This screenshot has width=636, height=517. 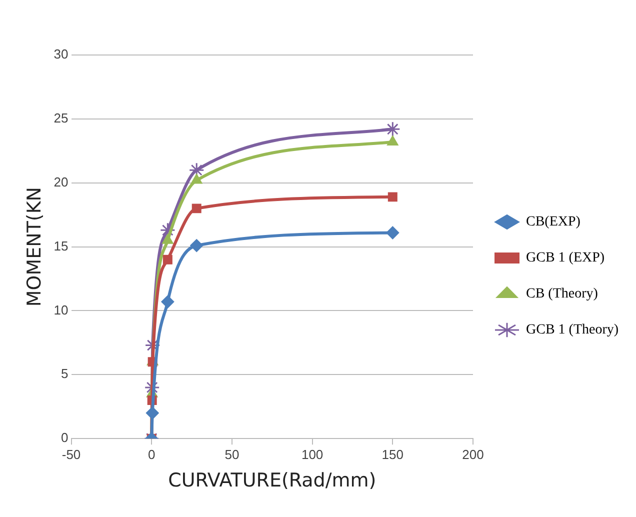 I want to click on x-axis-title: CURVATURE(Rad/mm), so click(x=272, y=481).